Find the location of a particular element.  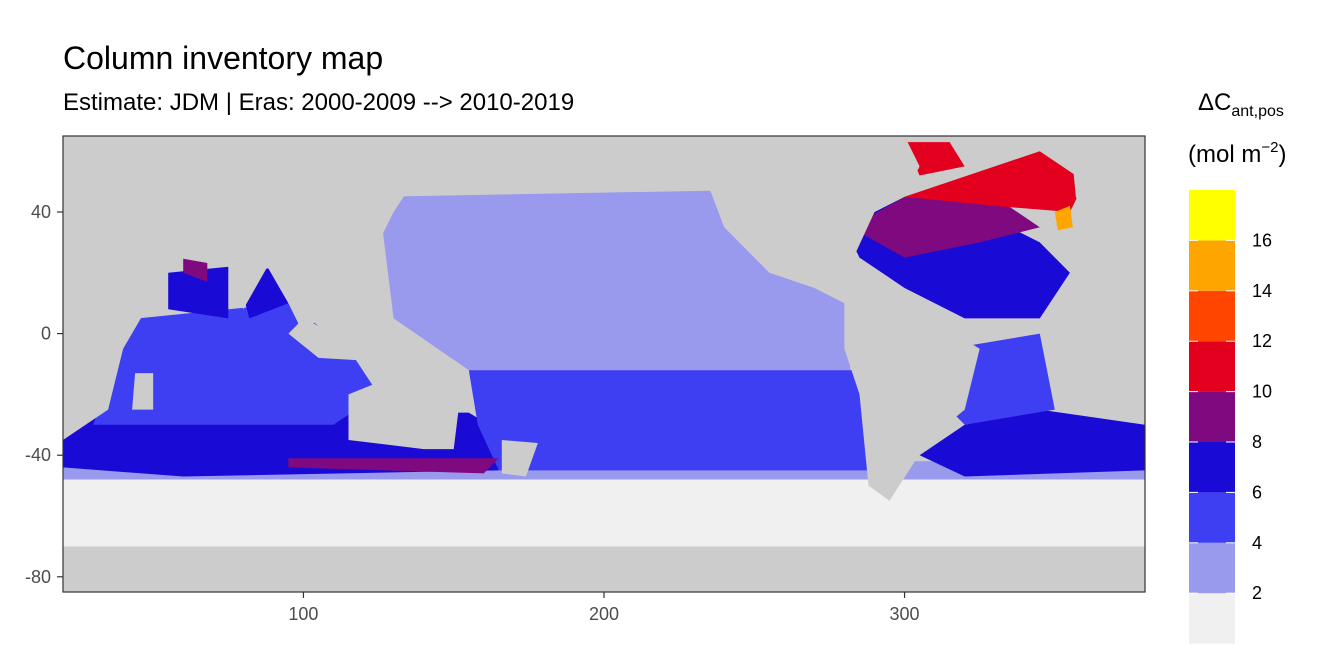

legend-break-label: 6 is located at coordinates (1257, 492).